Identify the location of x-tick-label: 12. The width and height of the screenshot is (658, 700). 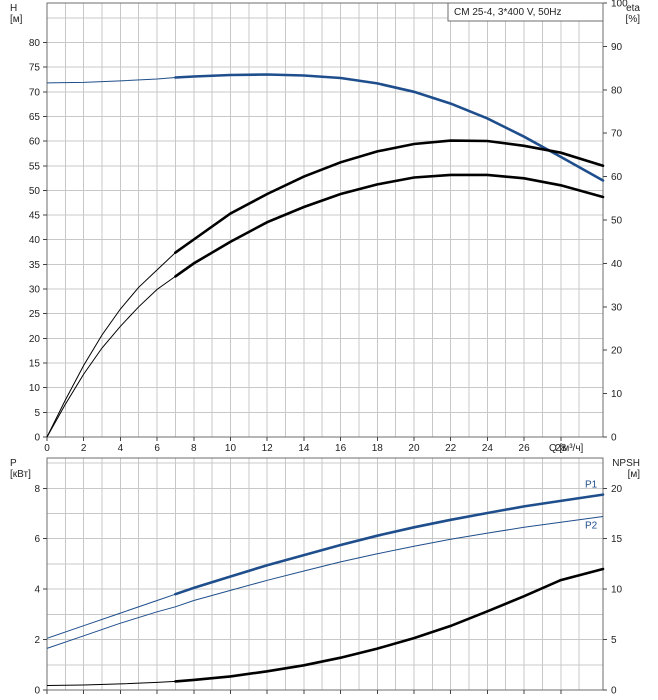
(268, 448).